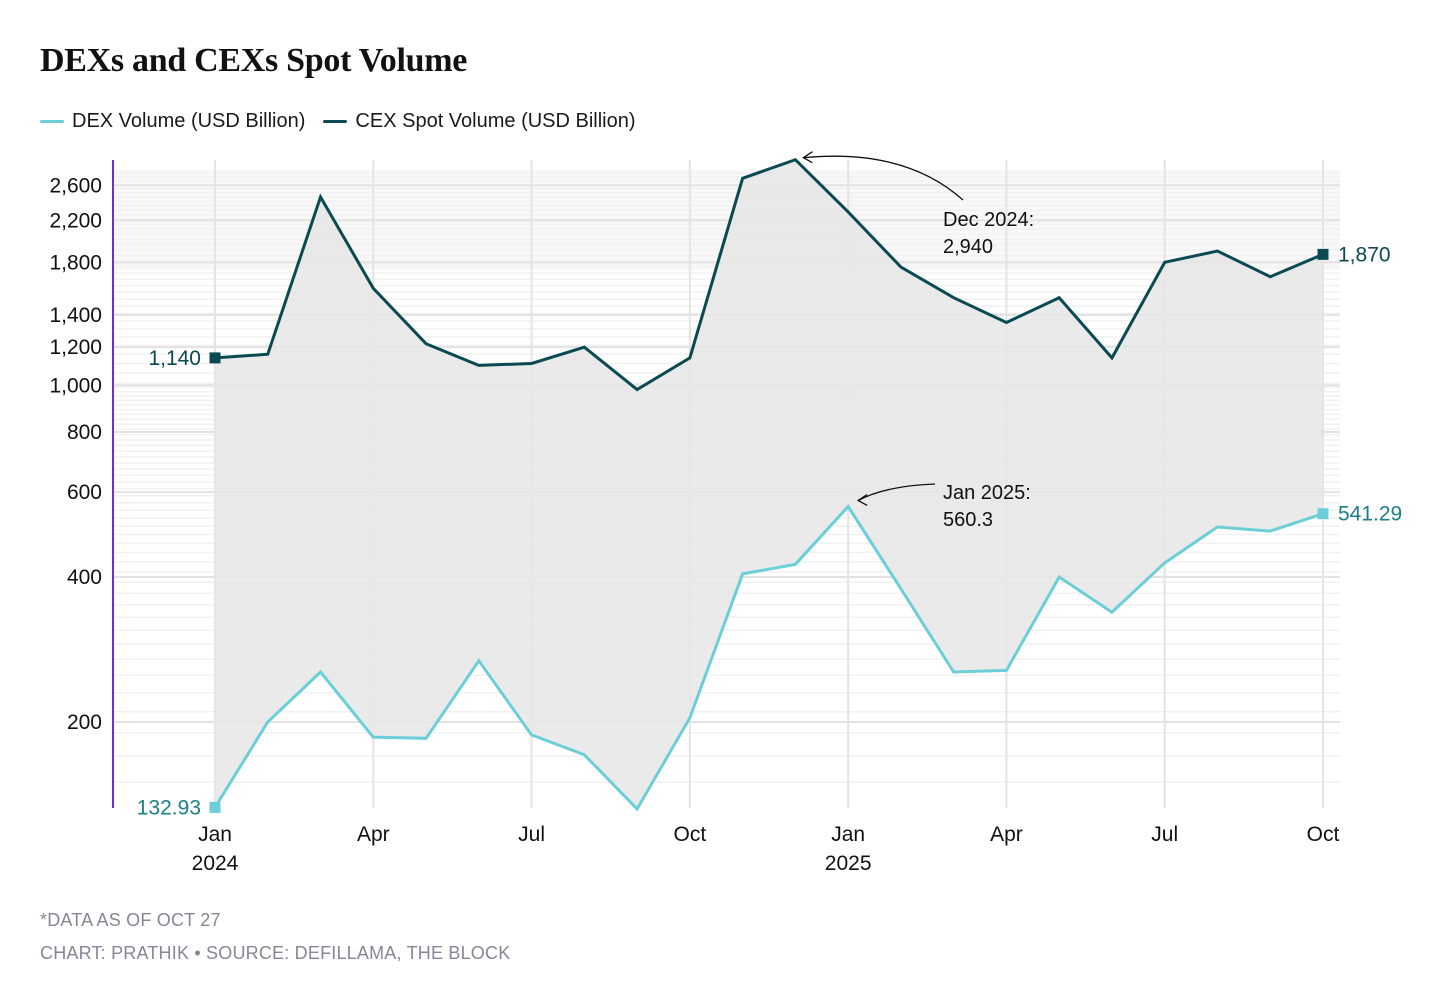 Image resolution: width=1456 pixels, height=1006 pixels. What do you see at coordinates (169, 807) in the screenshot?
I see `start-value-label-dex: 132.93` at bounding box center [169, 807].